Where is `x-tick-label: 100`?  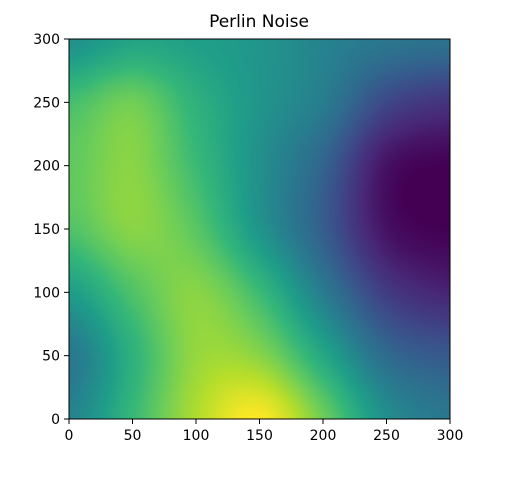
x-tick-label: 100 is located at coordinates (196, 436).